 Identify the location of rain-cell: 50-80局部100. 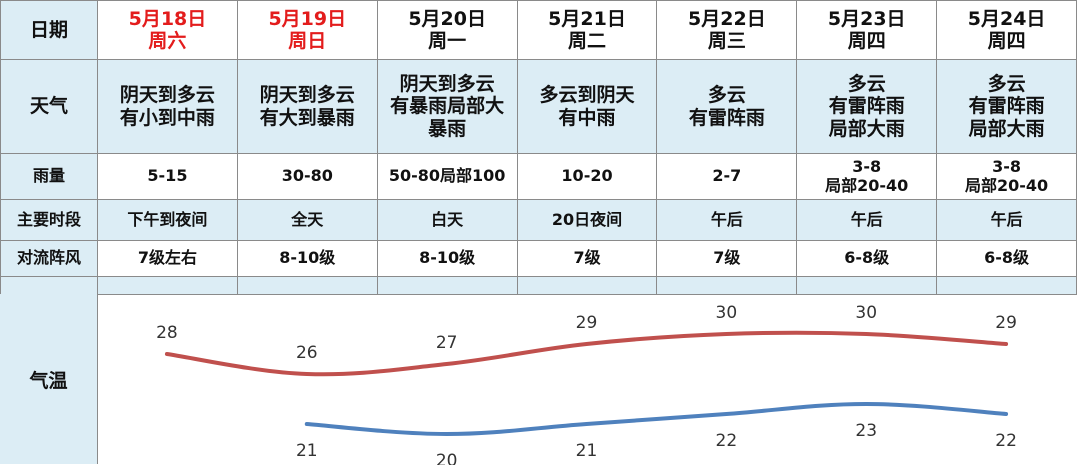
(447, 176).